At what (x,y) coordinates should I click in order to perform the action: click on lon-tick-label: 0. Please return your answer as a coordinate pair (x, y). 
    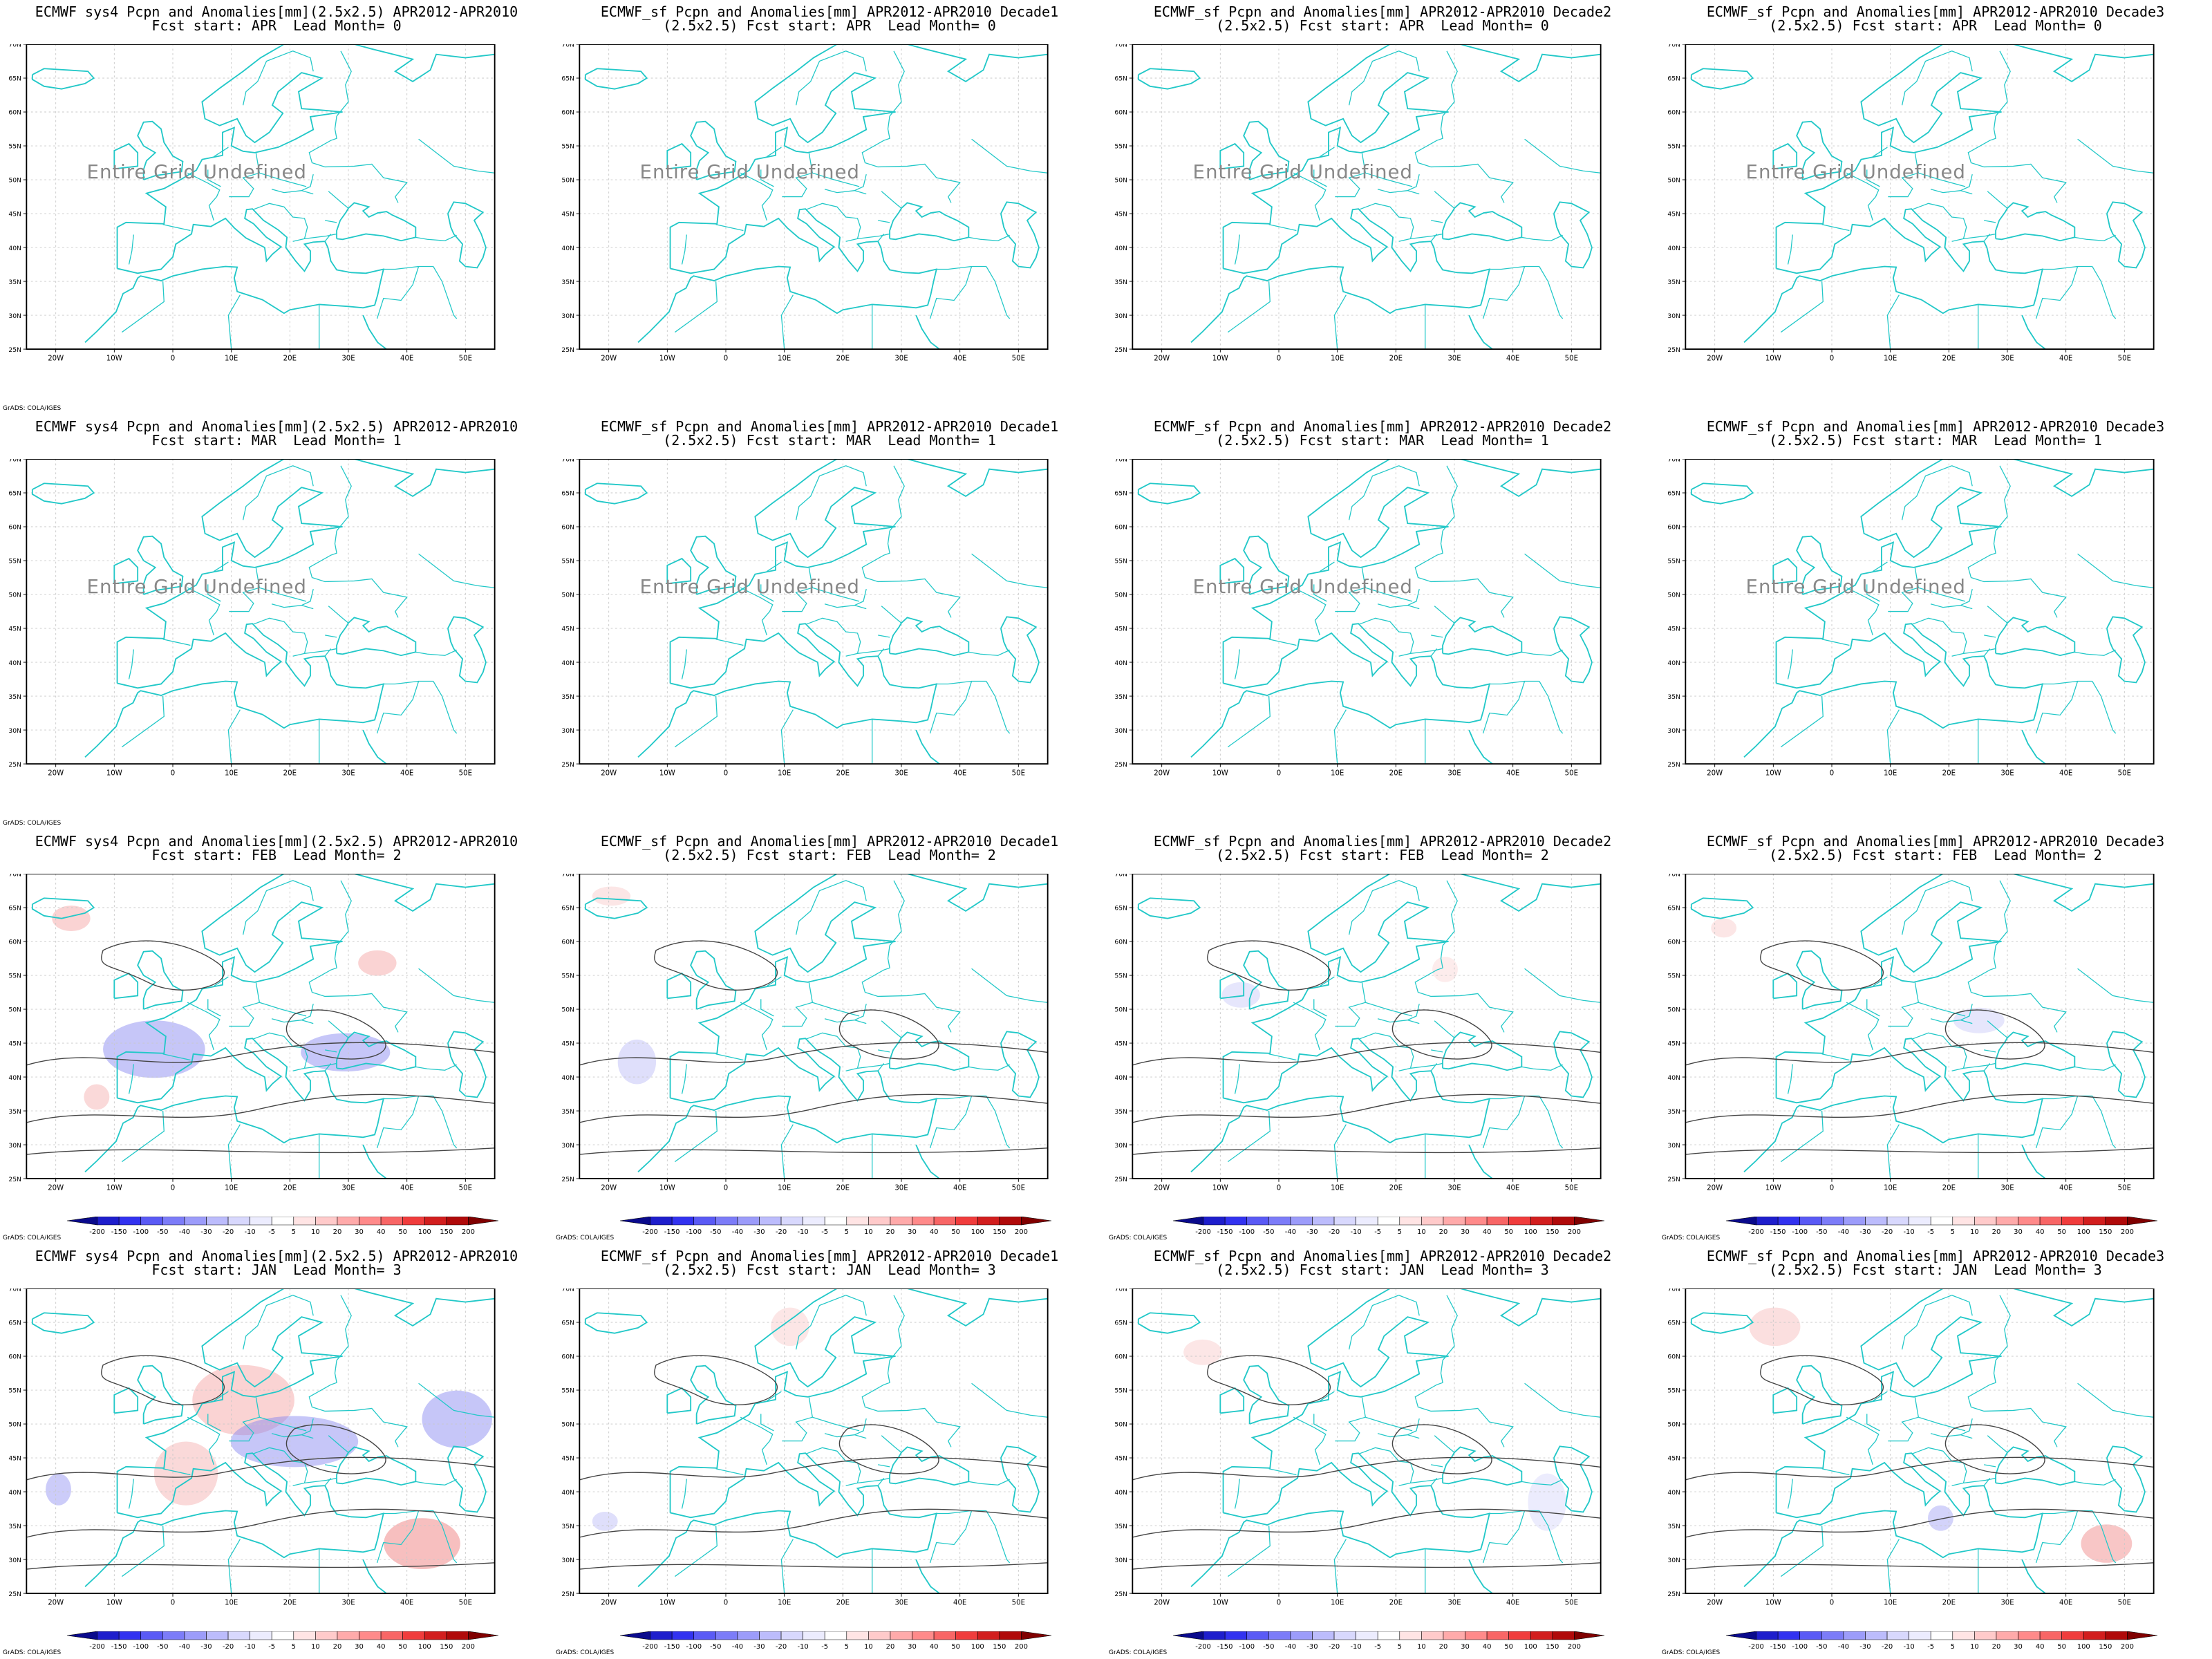
    Looking at the image, I should click on (726, 774).